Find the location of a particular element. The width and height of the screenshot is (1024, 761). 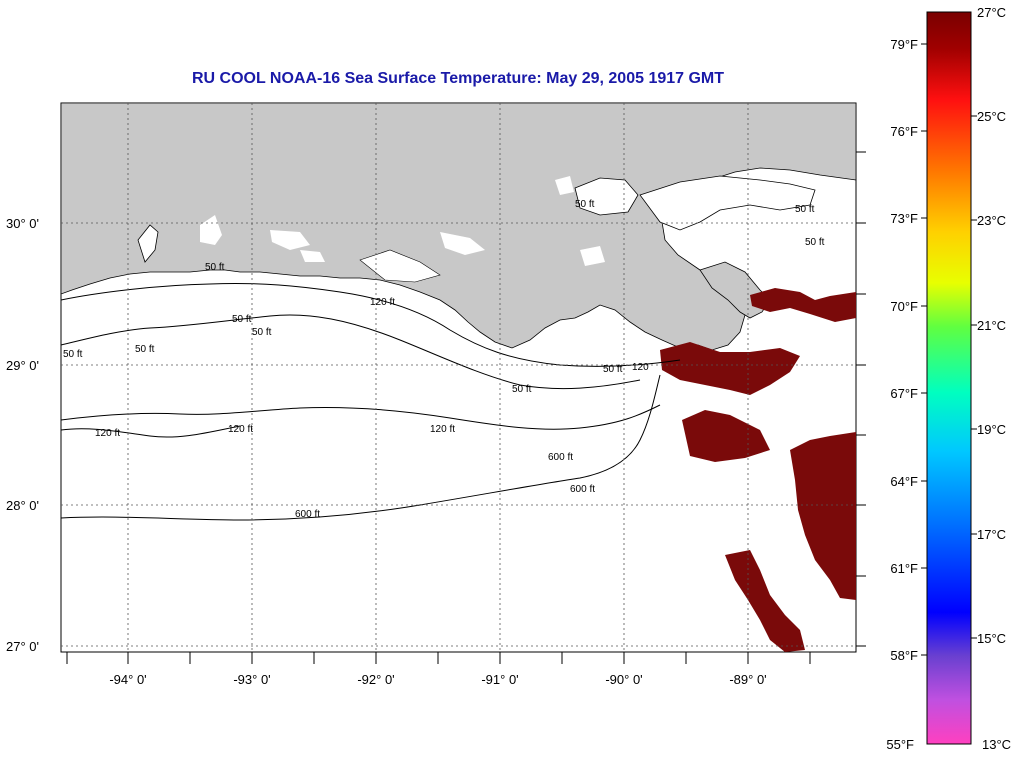

fahrenheit-label: 73°F is located at coordinates (904, 218).